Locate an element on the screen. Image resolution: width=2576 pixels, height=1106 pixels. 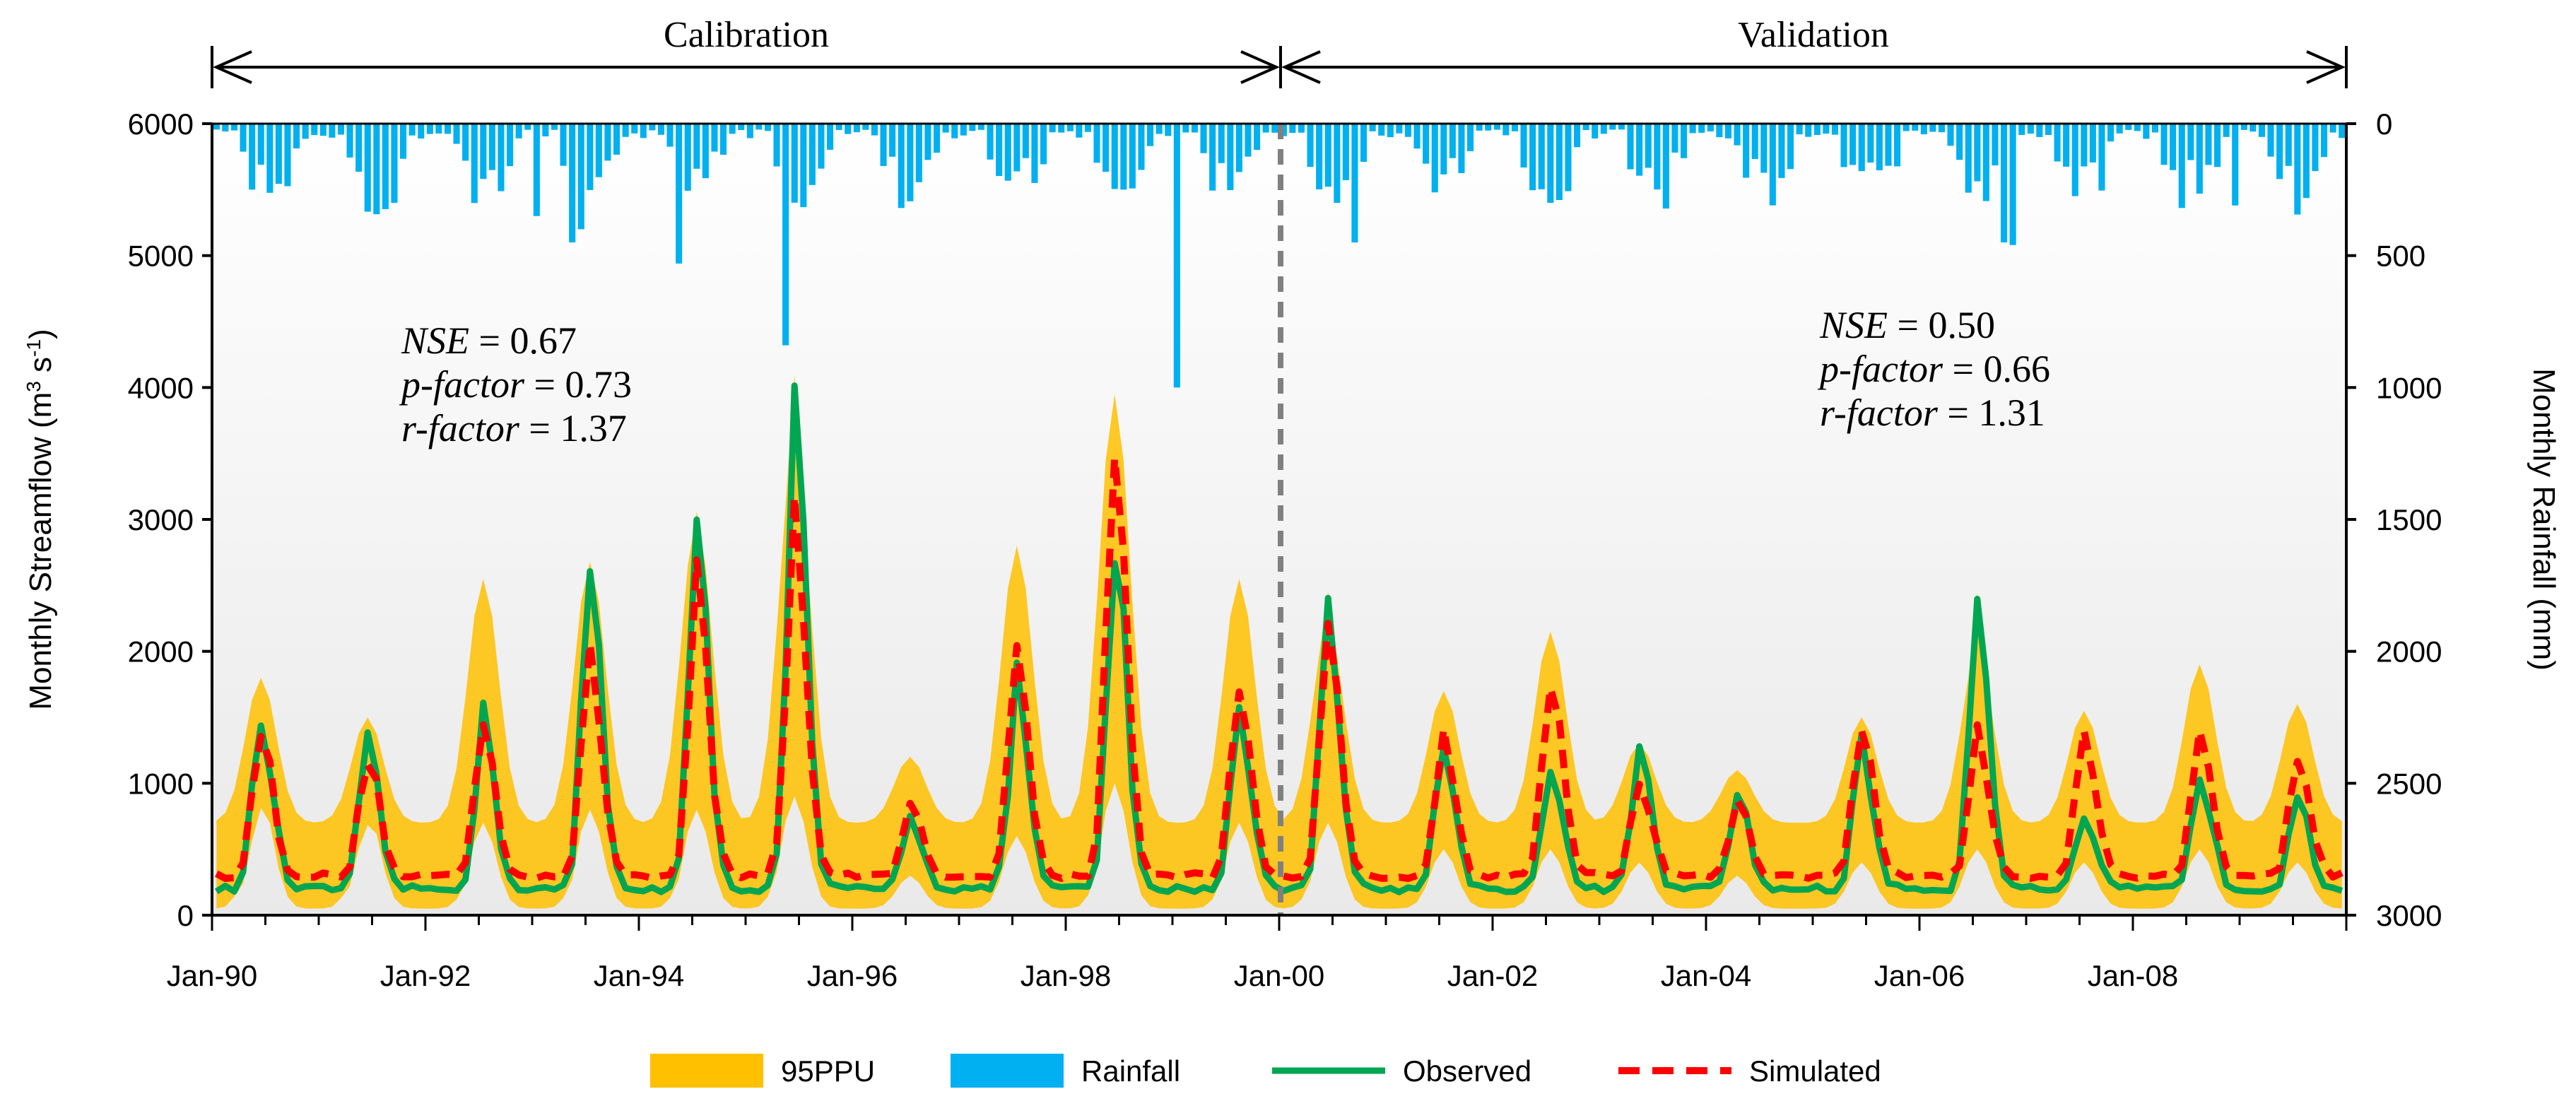
left-tick-label: 6000 is located at coordinates (161, 124).